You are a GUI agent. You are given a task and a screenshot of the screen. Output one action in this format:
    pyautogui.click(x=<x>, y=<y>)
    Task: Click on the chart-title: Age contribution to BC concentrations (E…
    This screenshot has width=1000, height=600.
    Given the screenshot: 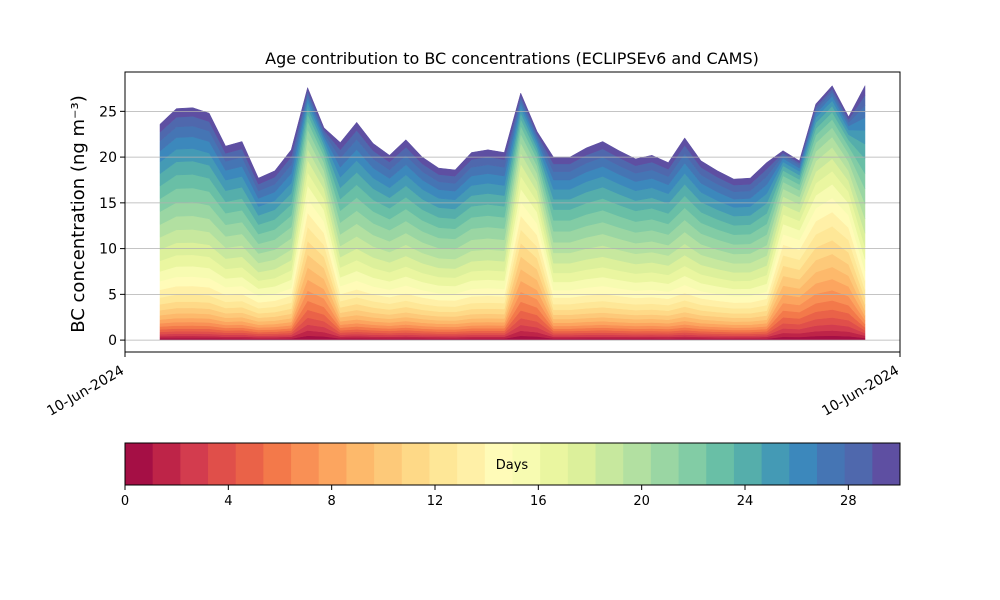 What is the action you would take?
    pyautogui.click(x=512, y=58)
    